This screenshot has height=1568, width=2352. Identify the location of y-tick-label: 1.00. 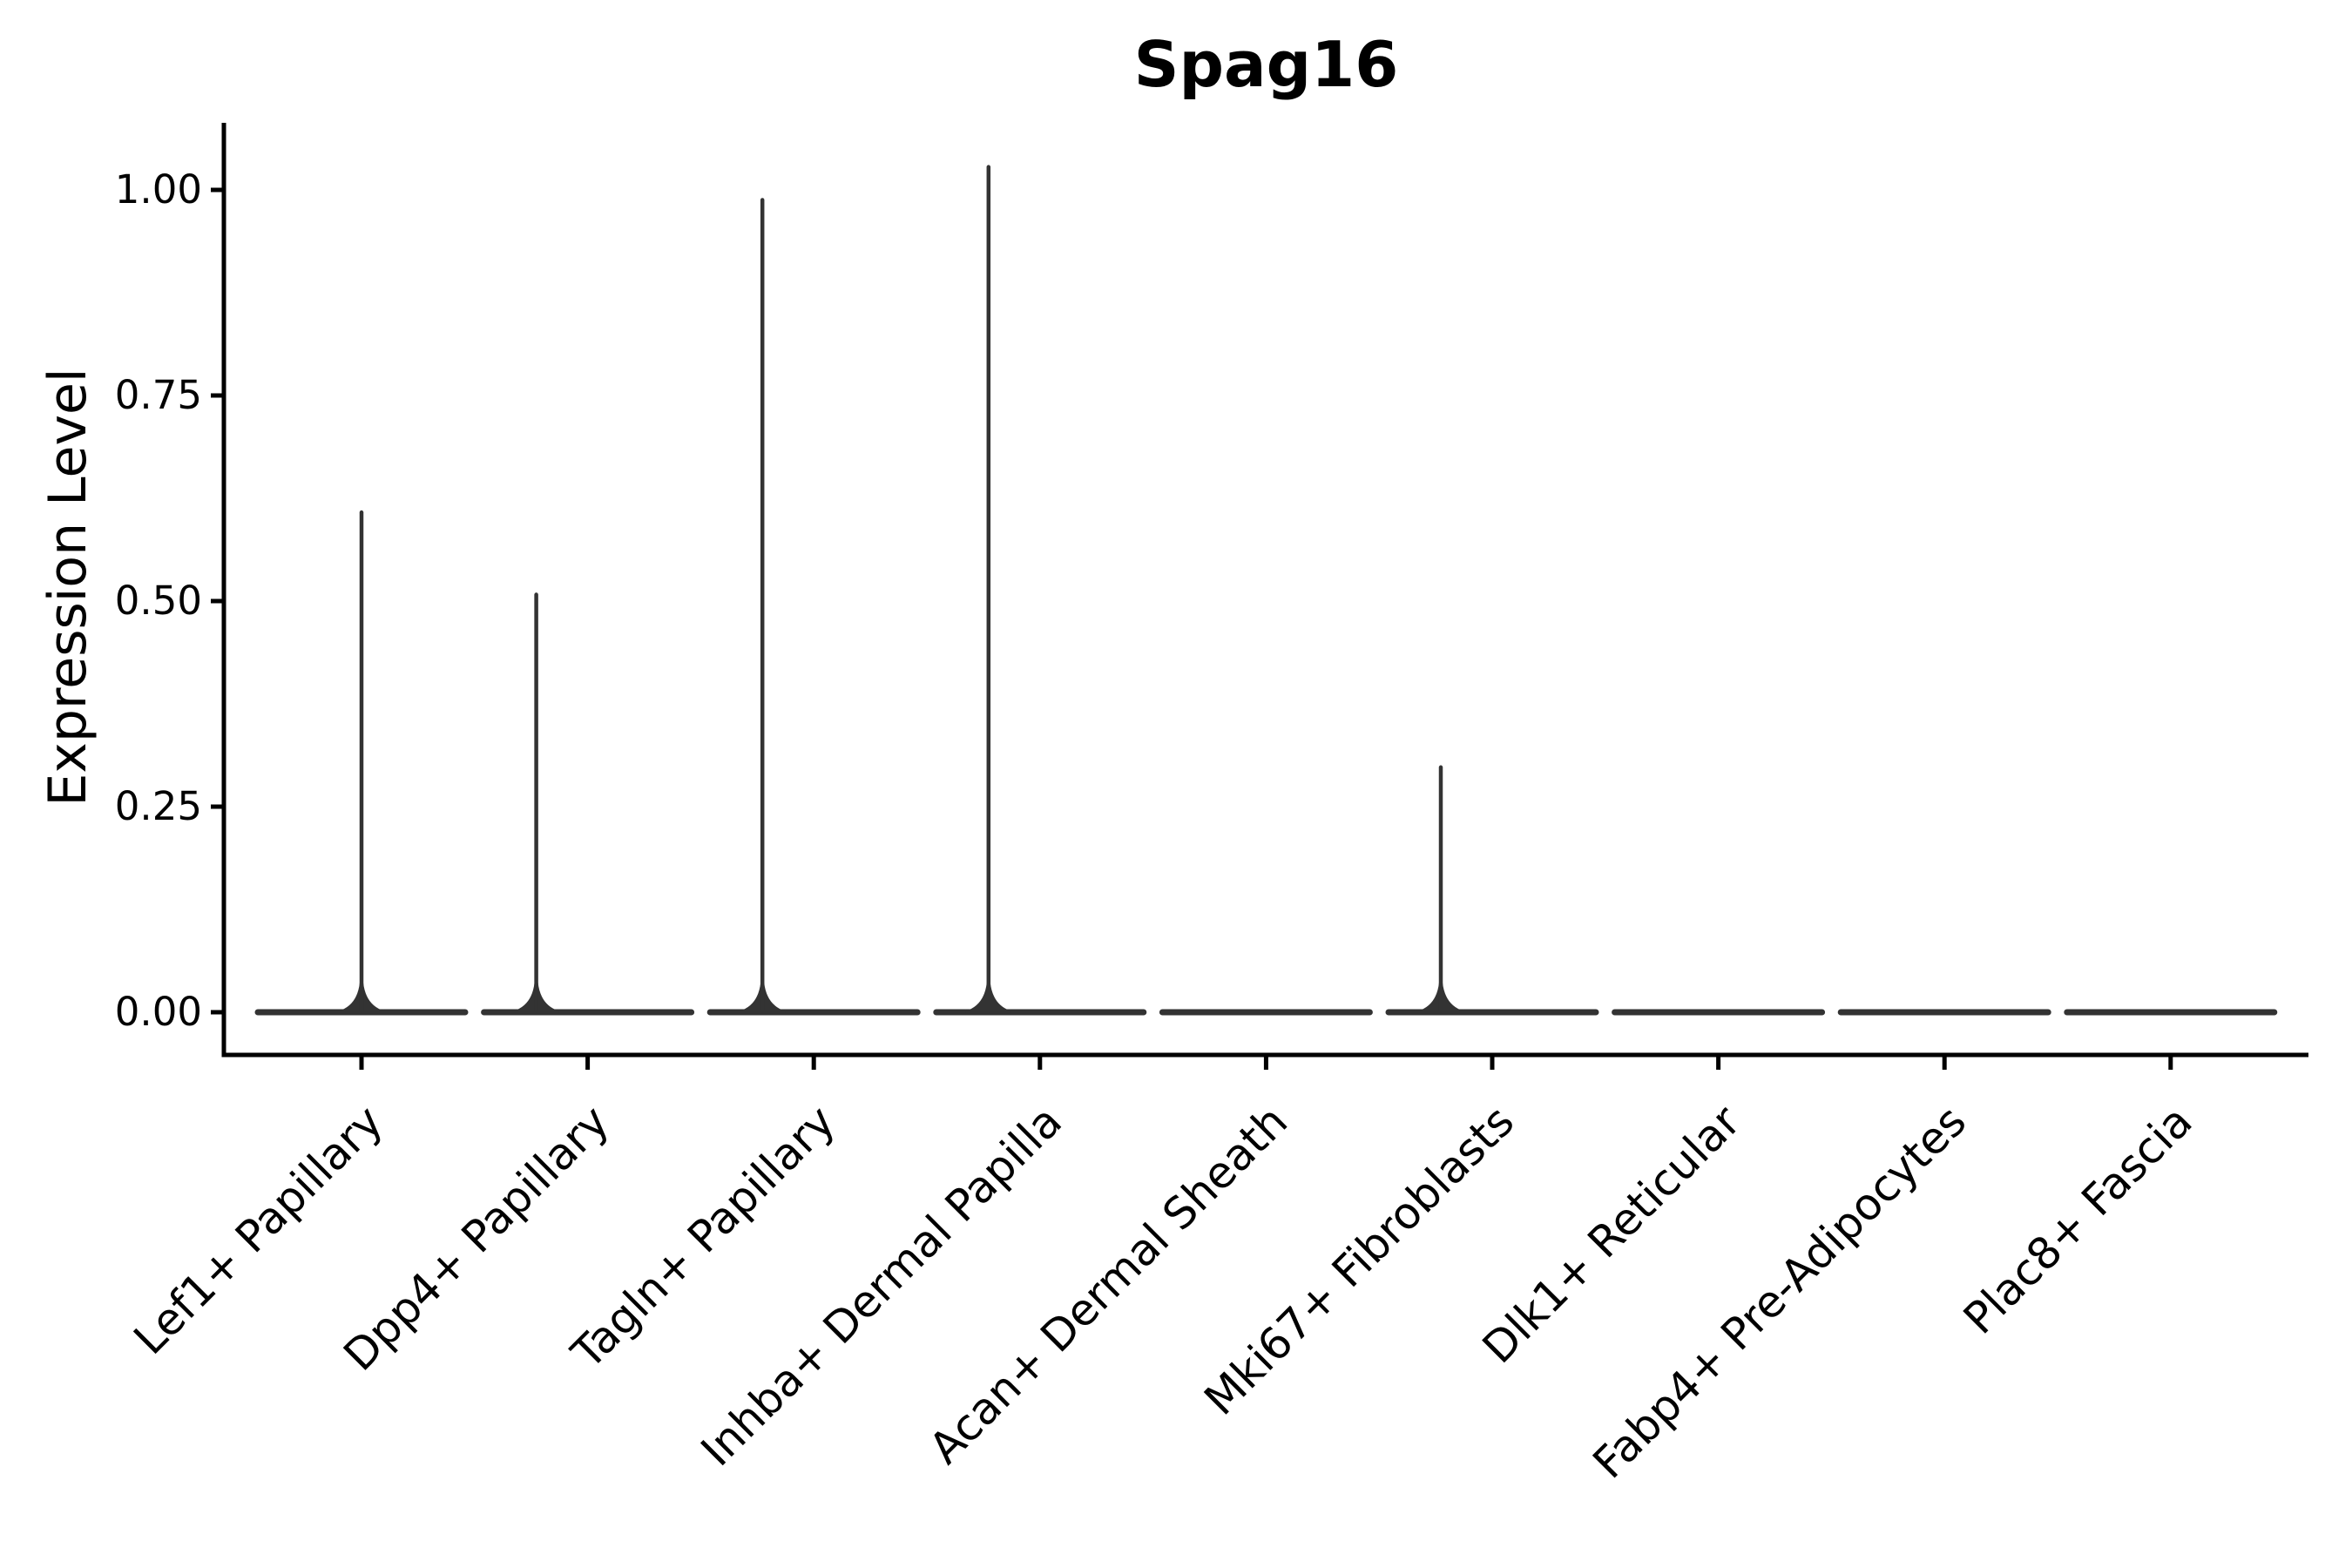
(158, 189).